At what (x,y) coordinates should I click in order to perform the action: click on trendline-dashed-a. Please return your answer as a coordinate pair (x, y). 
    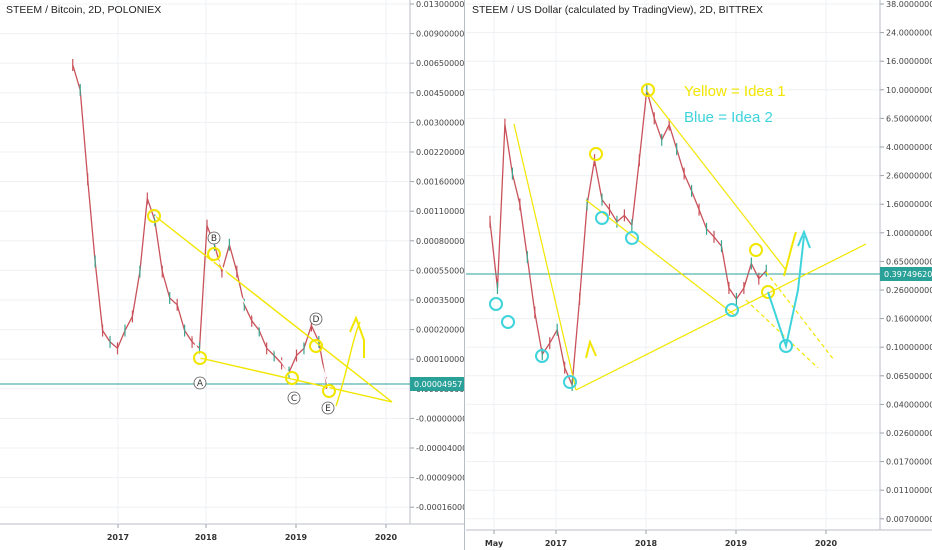
    Looking at the image, I should click on (800, 316).